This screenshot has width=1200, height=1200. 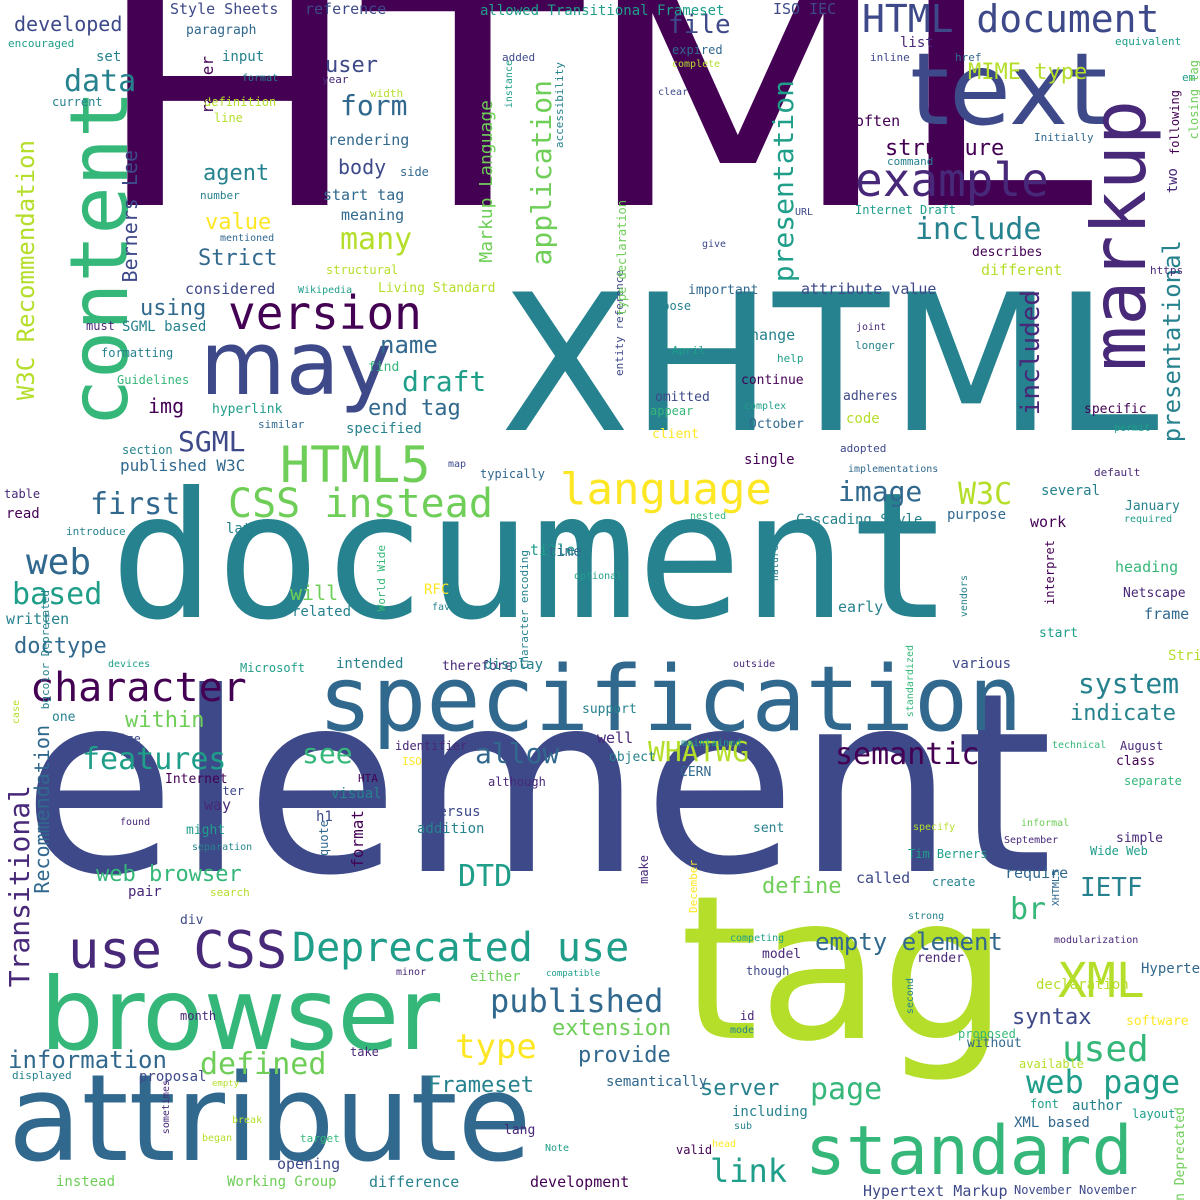 I want to click on word-simple: simple, so click(x=1139, y=838).